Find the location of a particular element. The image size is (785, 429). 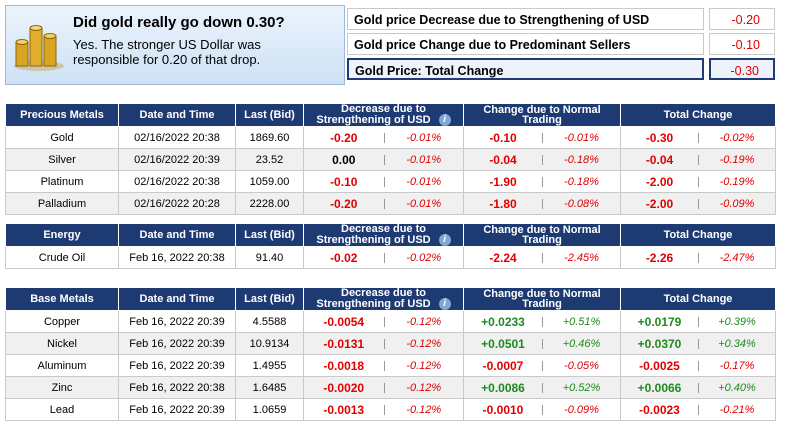

change-value: -0.0013 is located at coordinates (344, 409).